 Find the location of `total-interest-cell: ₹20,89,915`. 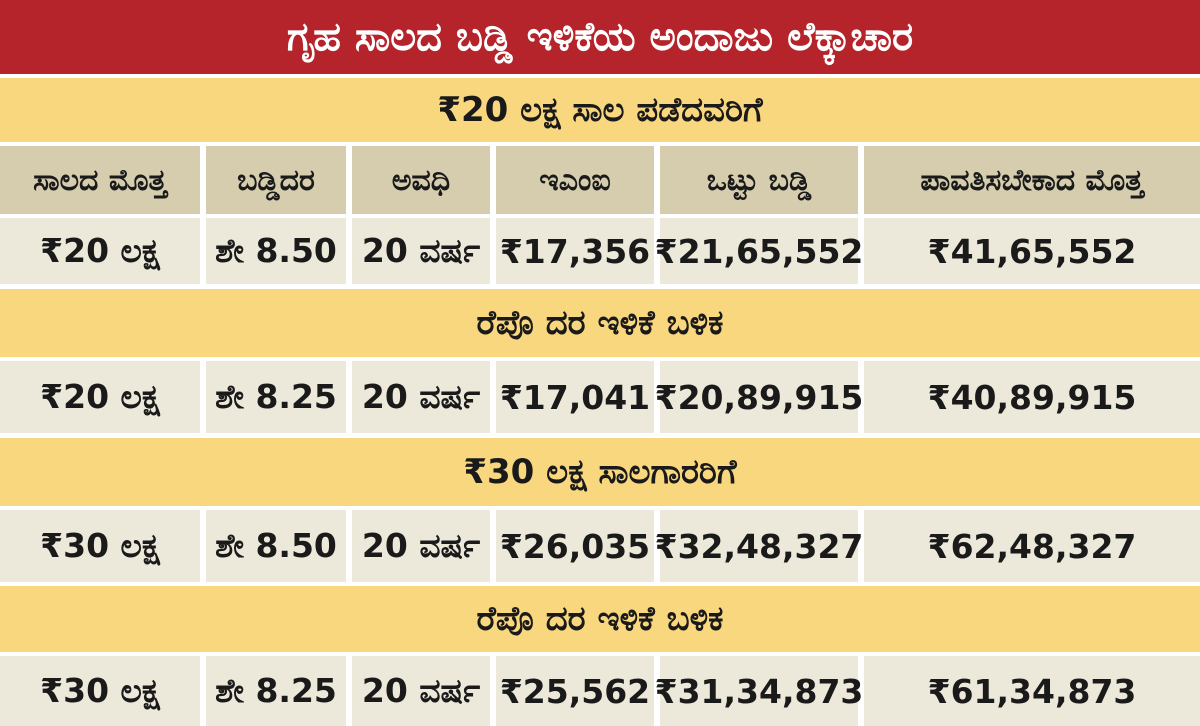

total-interest-cell: ₹20,89,915 is located at coordinates (759, 397).